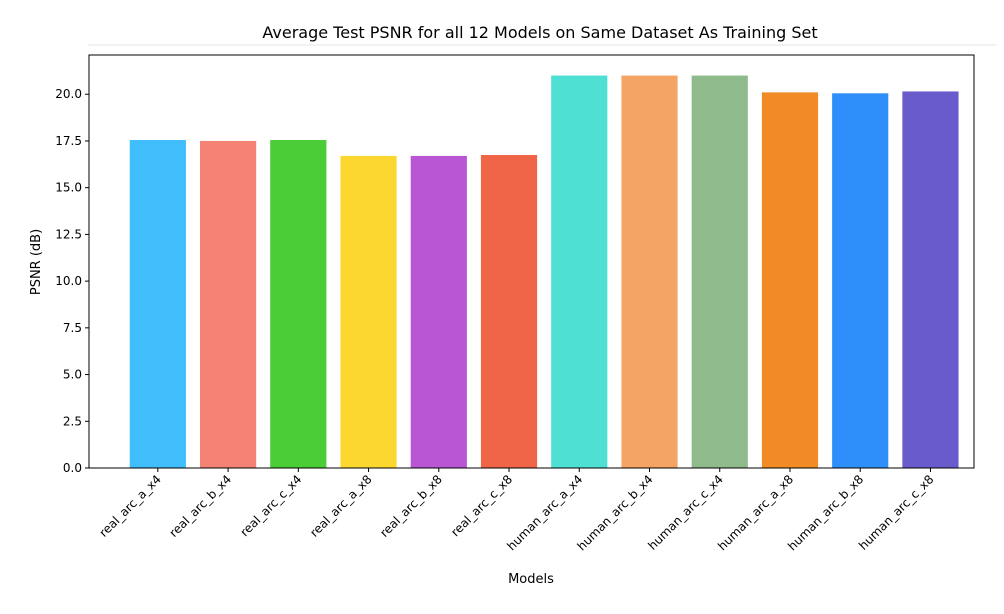  Describe the element at coordinates (340, 505) in the screenshot. I see `x-tick-label: real_arc_a_x8` at that location.